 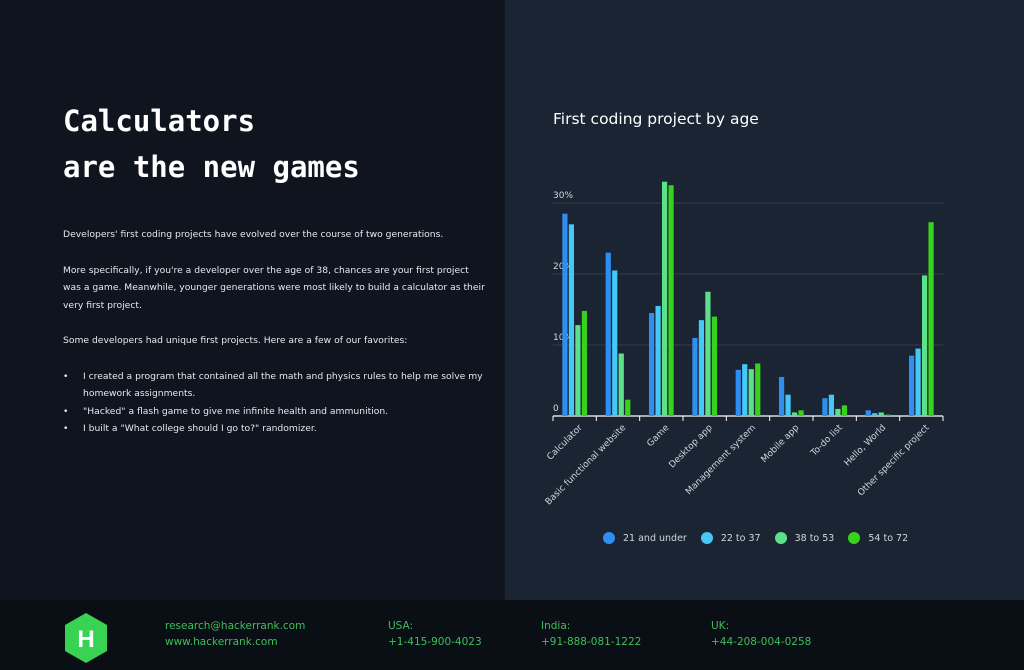 What do you see at coordinates (825, 407) in the screenshot?
I see `bar-to-do-list-21-and-under` at bounding box center [825, 407].